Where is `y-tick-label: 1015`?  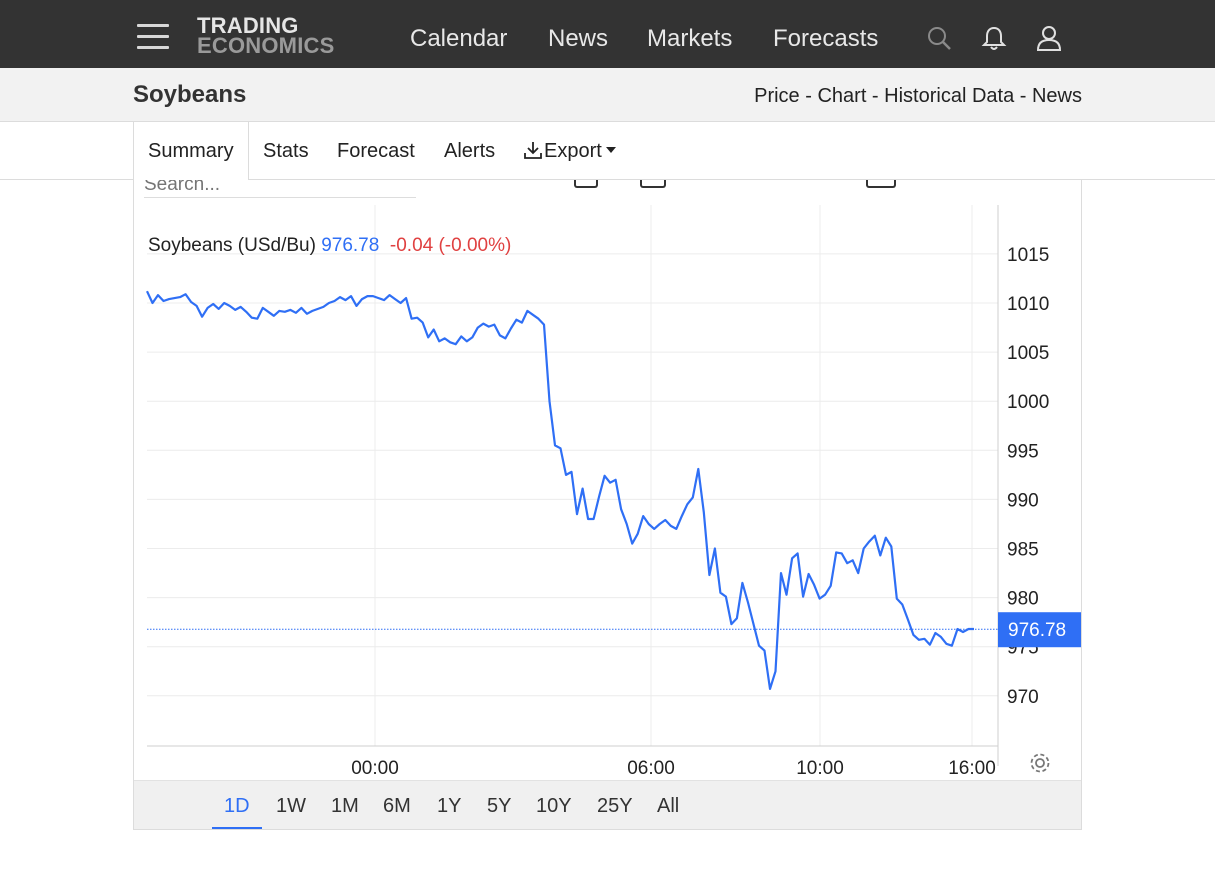 y-tick-label: 1015 is located at coordinates (1028, 255).